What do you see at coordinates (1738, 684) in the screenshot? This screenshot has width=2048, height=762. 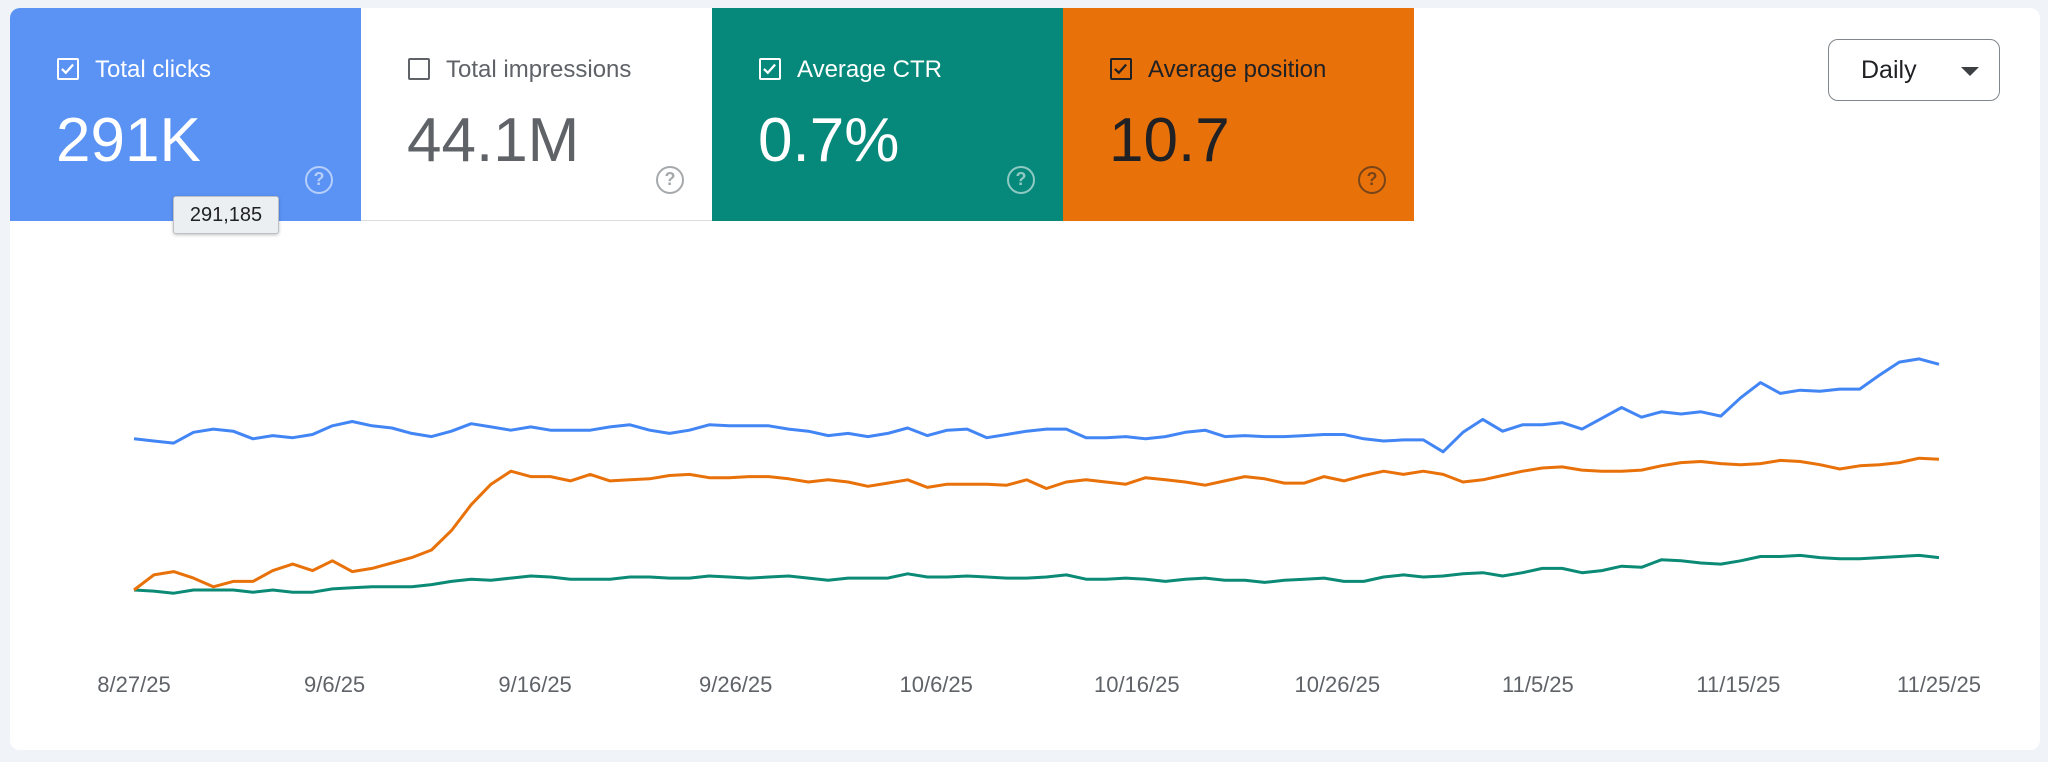 I see `x-tick-label: 11/15/25` at bounding box center [1738, 684].